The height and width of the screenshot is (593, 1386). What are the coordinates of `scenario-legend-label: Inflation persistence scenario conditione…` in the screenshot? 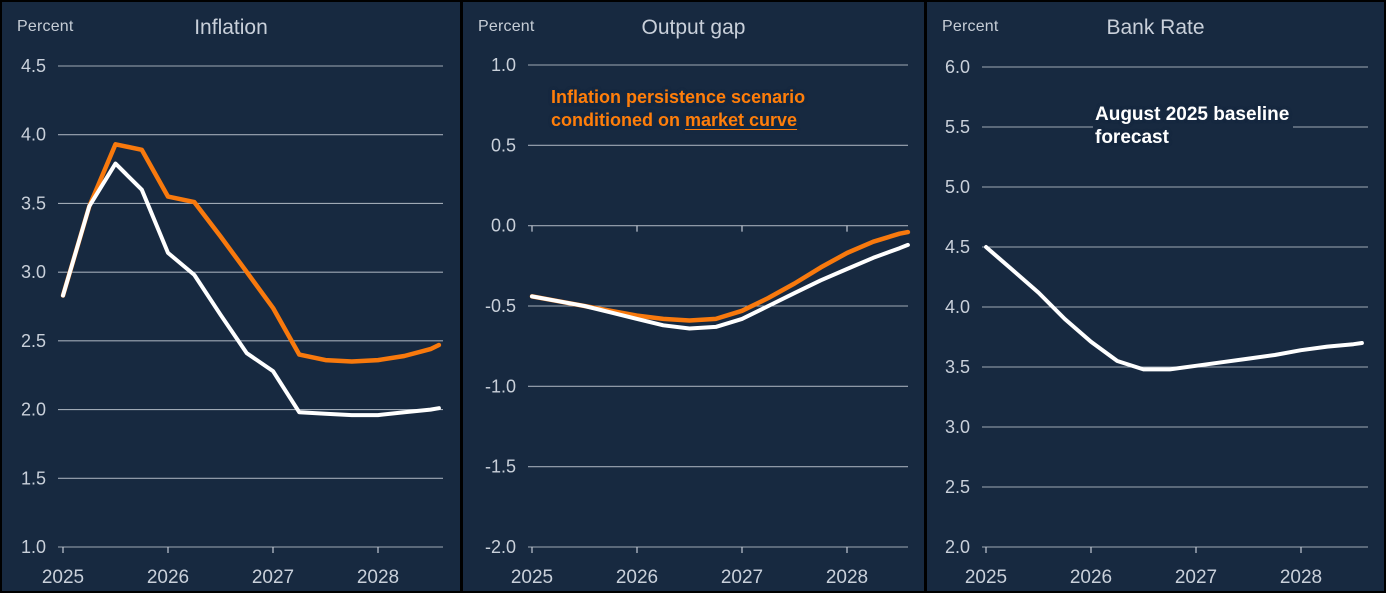 It's located at (678, 109).